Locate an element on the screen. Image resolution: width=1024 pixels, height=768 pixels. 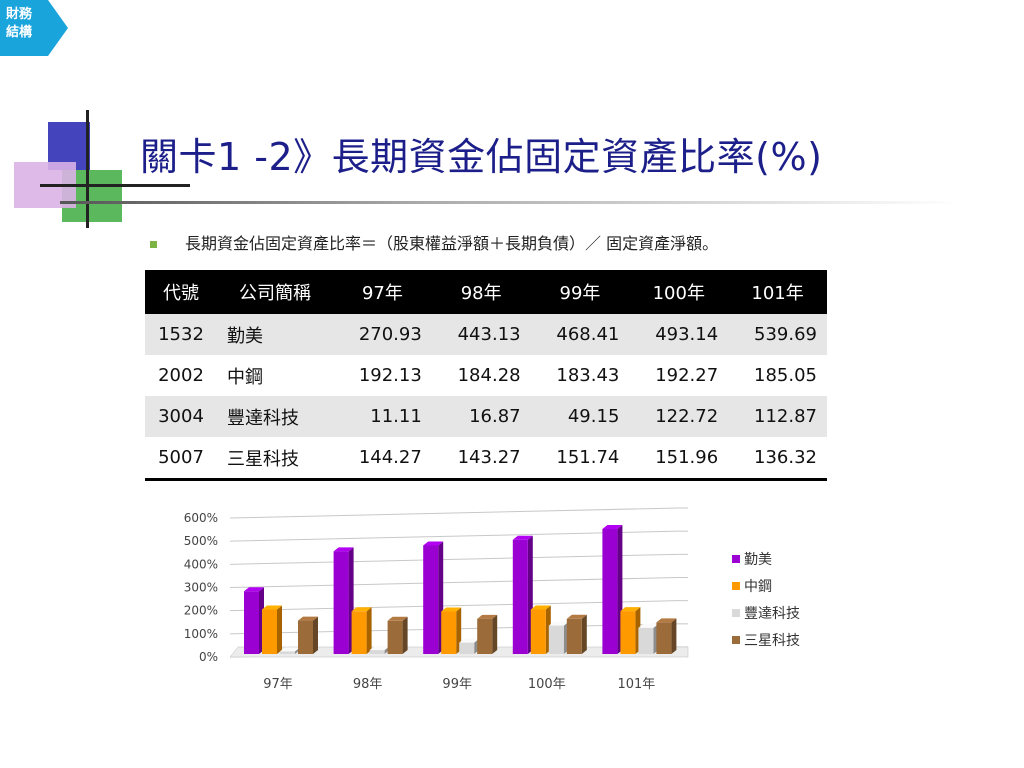
header-101: 101年 is located at coordinates (777, 292).